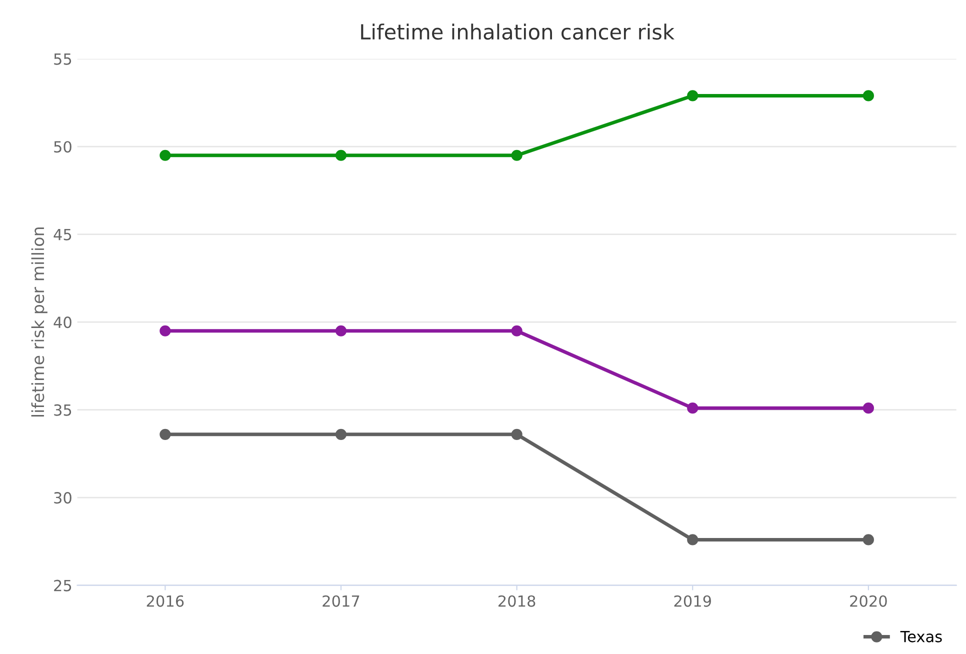  What do you see at coordinates (63, 147) in the screenshot?
I see `y-tick-label: 50` at bounding box center [63, 147].